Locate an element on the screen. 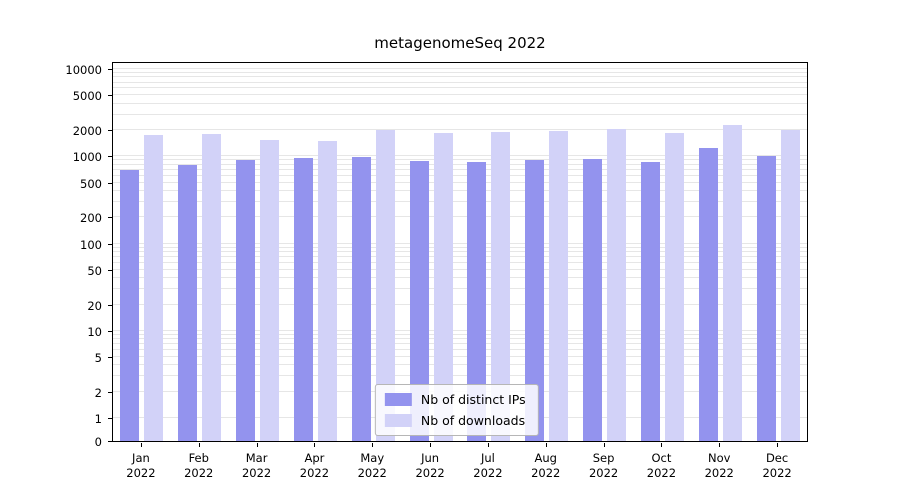 The width and height of the screenshot is (900, 500). x-tick-label: Sep 2022 is located at coordinates (603, 465).